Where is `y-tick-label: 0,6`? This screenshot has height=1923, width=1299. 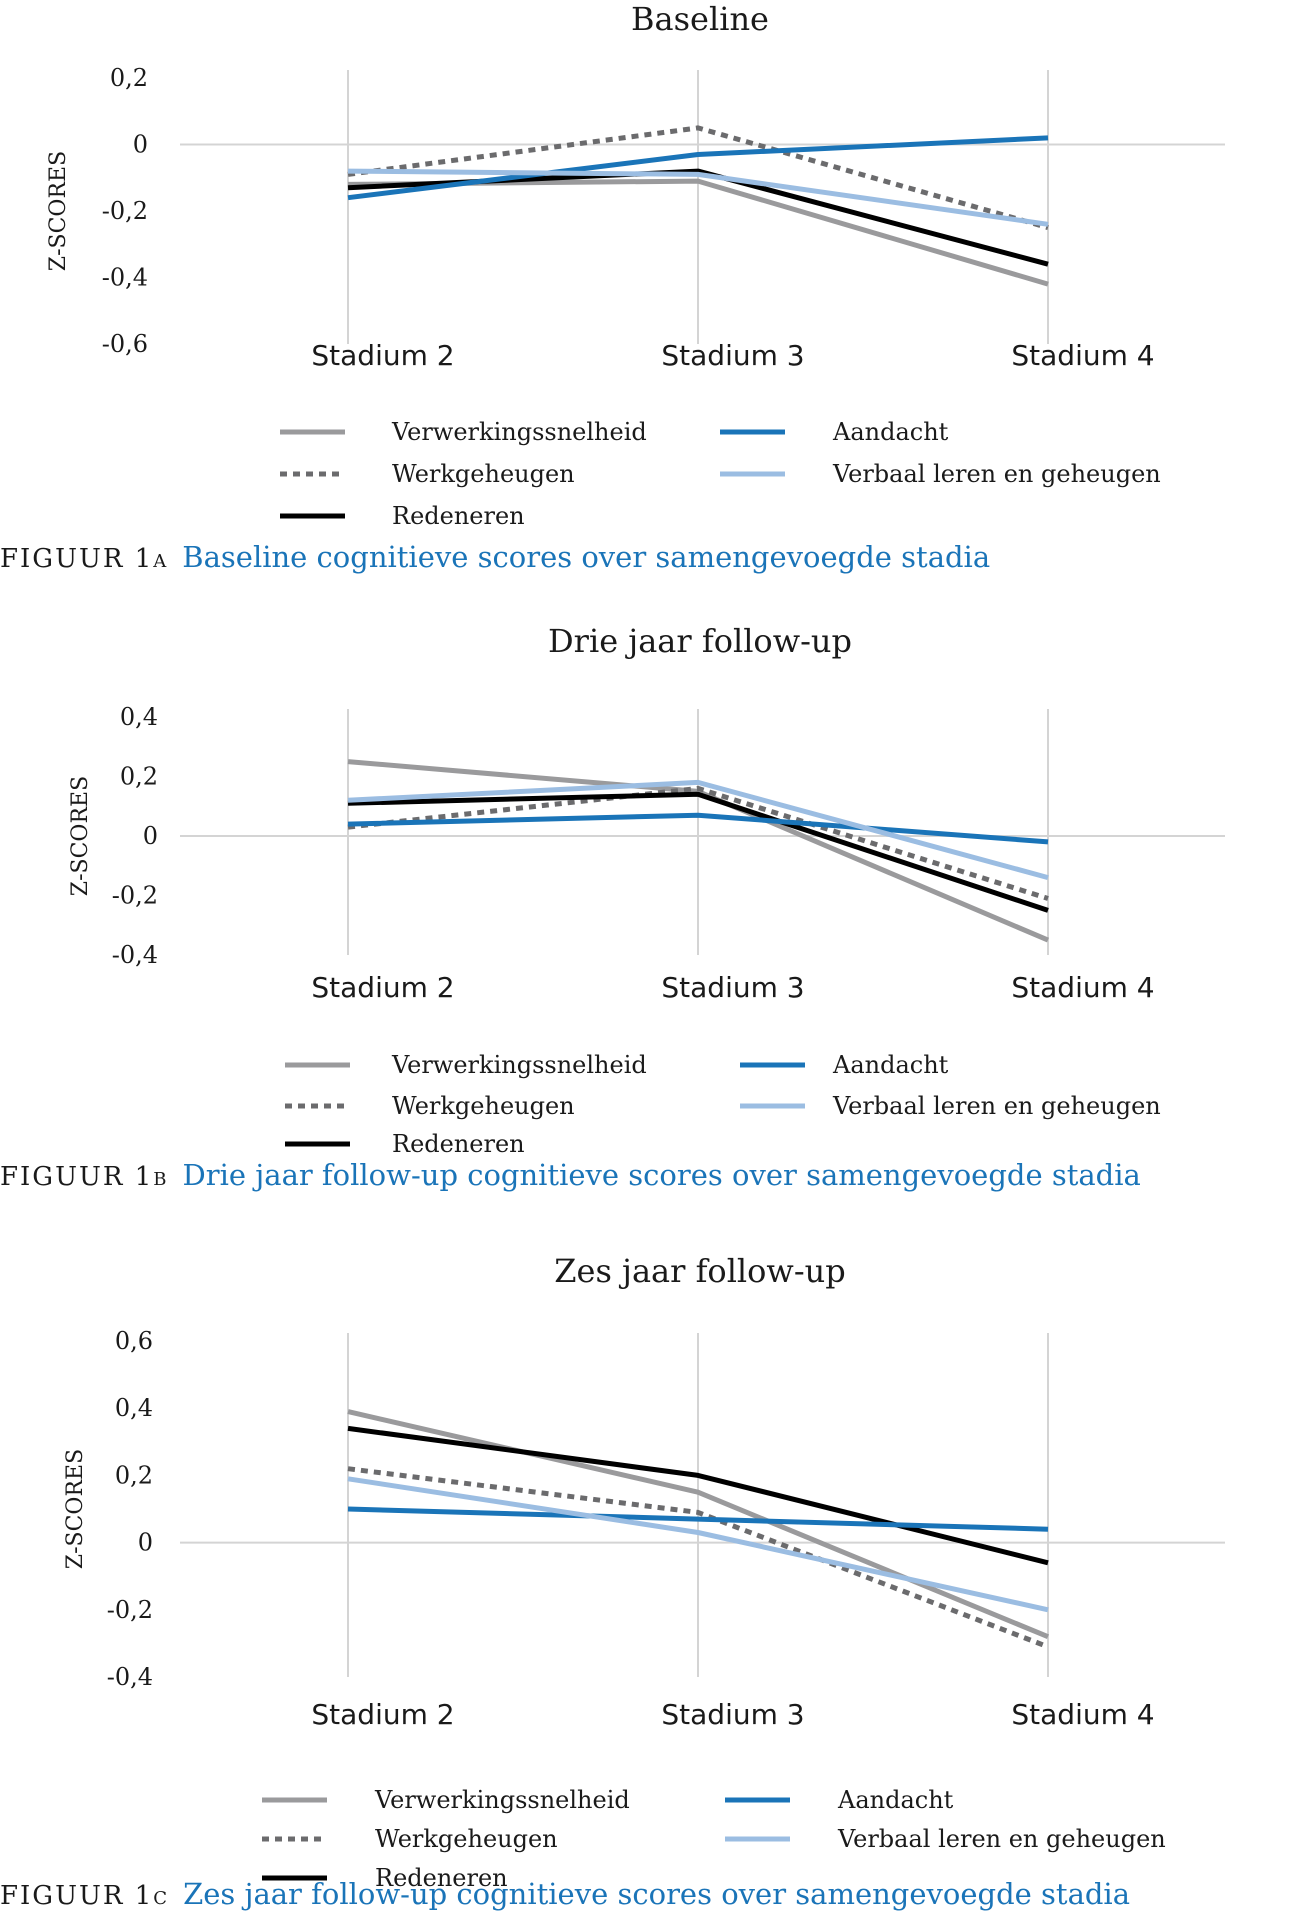 y-tick-label: 0,6 is located at coordinates (134, 1341).